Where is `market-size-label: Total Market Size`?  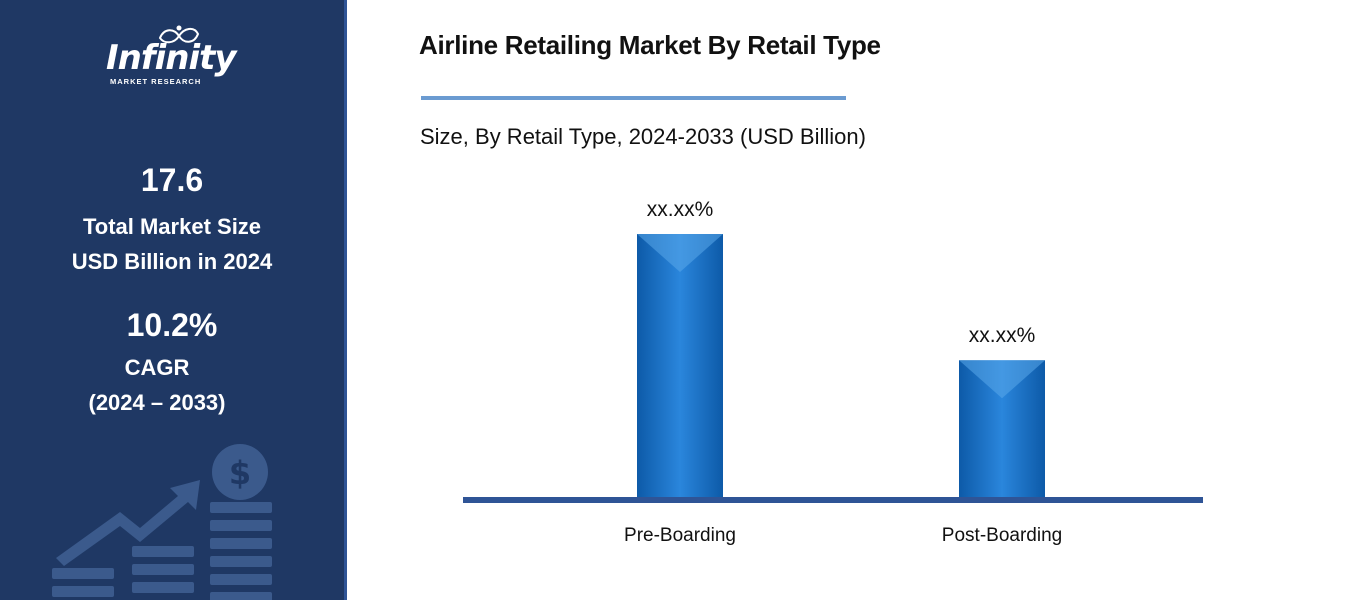 market-size-label: Total Market Size is located at coordinates (172, 226).